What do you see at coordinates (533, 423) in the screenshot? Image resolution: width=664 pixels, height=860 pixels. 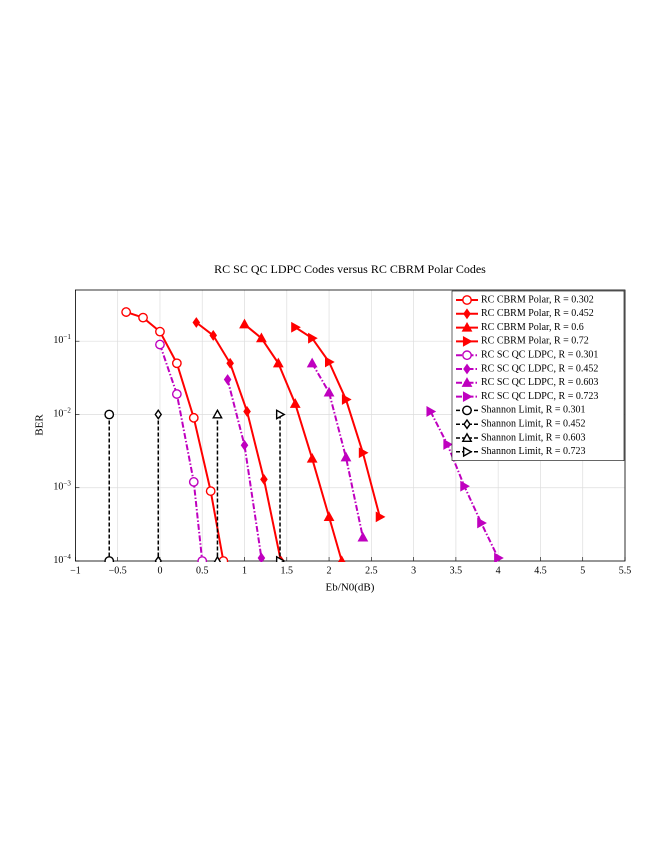 I see `legend-label: Shannon Limit, R = 0.452` at bounding box center [533, 423].